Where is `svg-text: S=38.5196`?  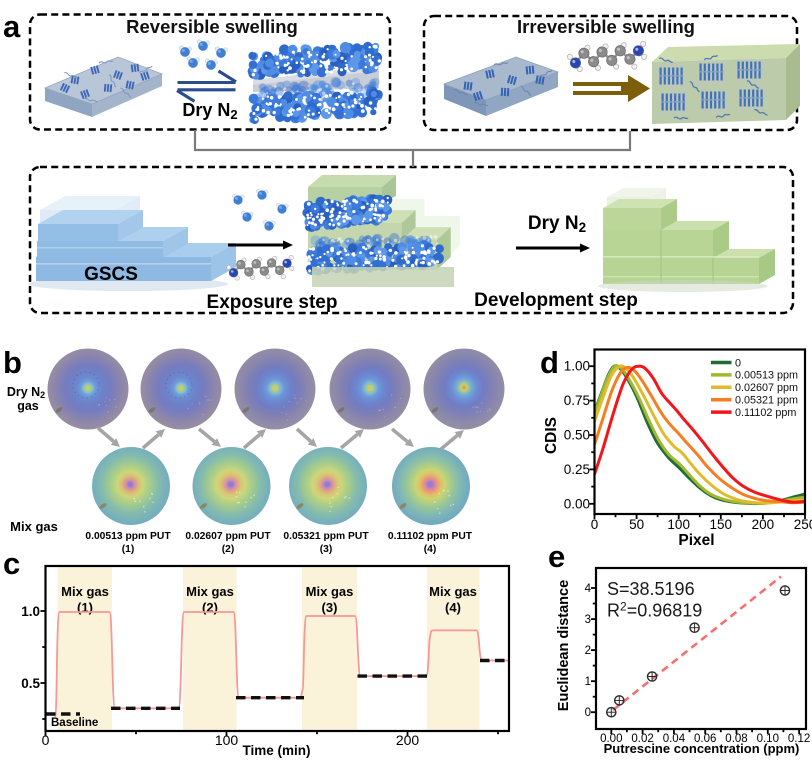
svg-text: S=38.5196 is located at coordinates (651, 589).